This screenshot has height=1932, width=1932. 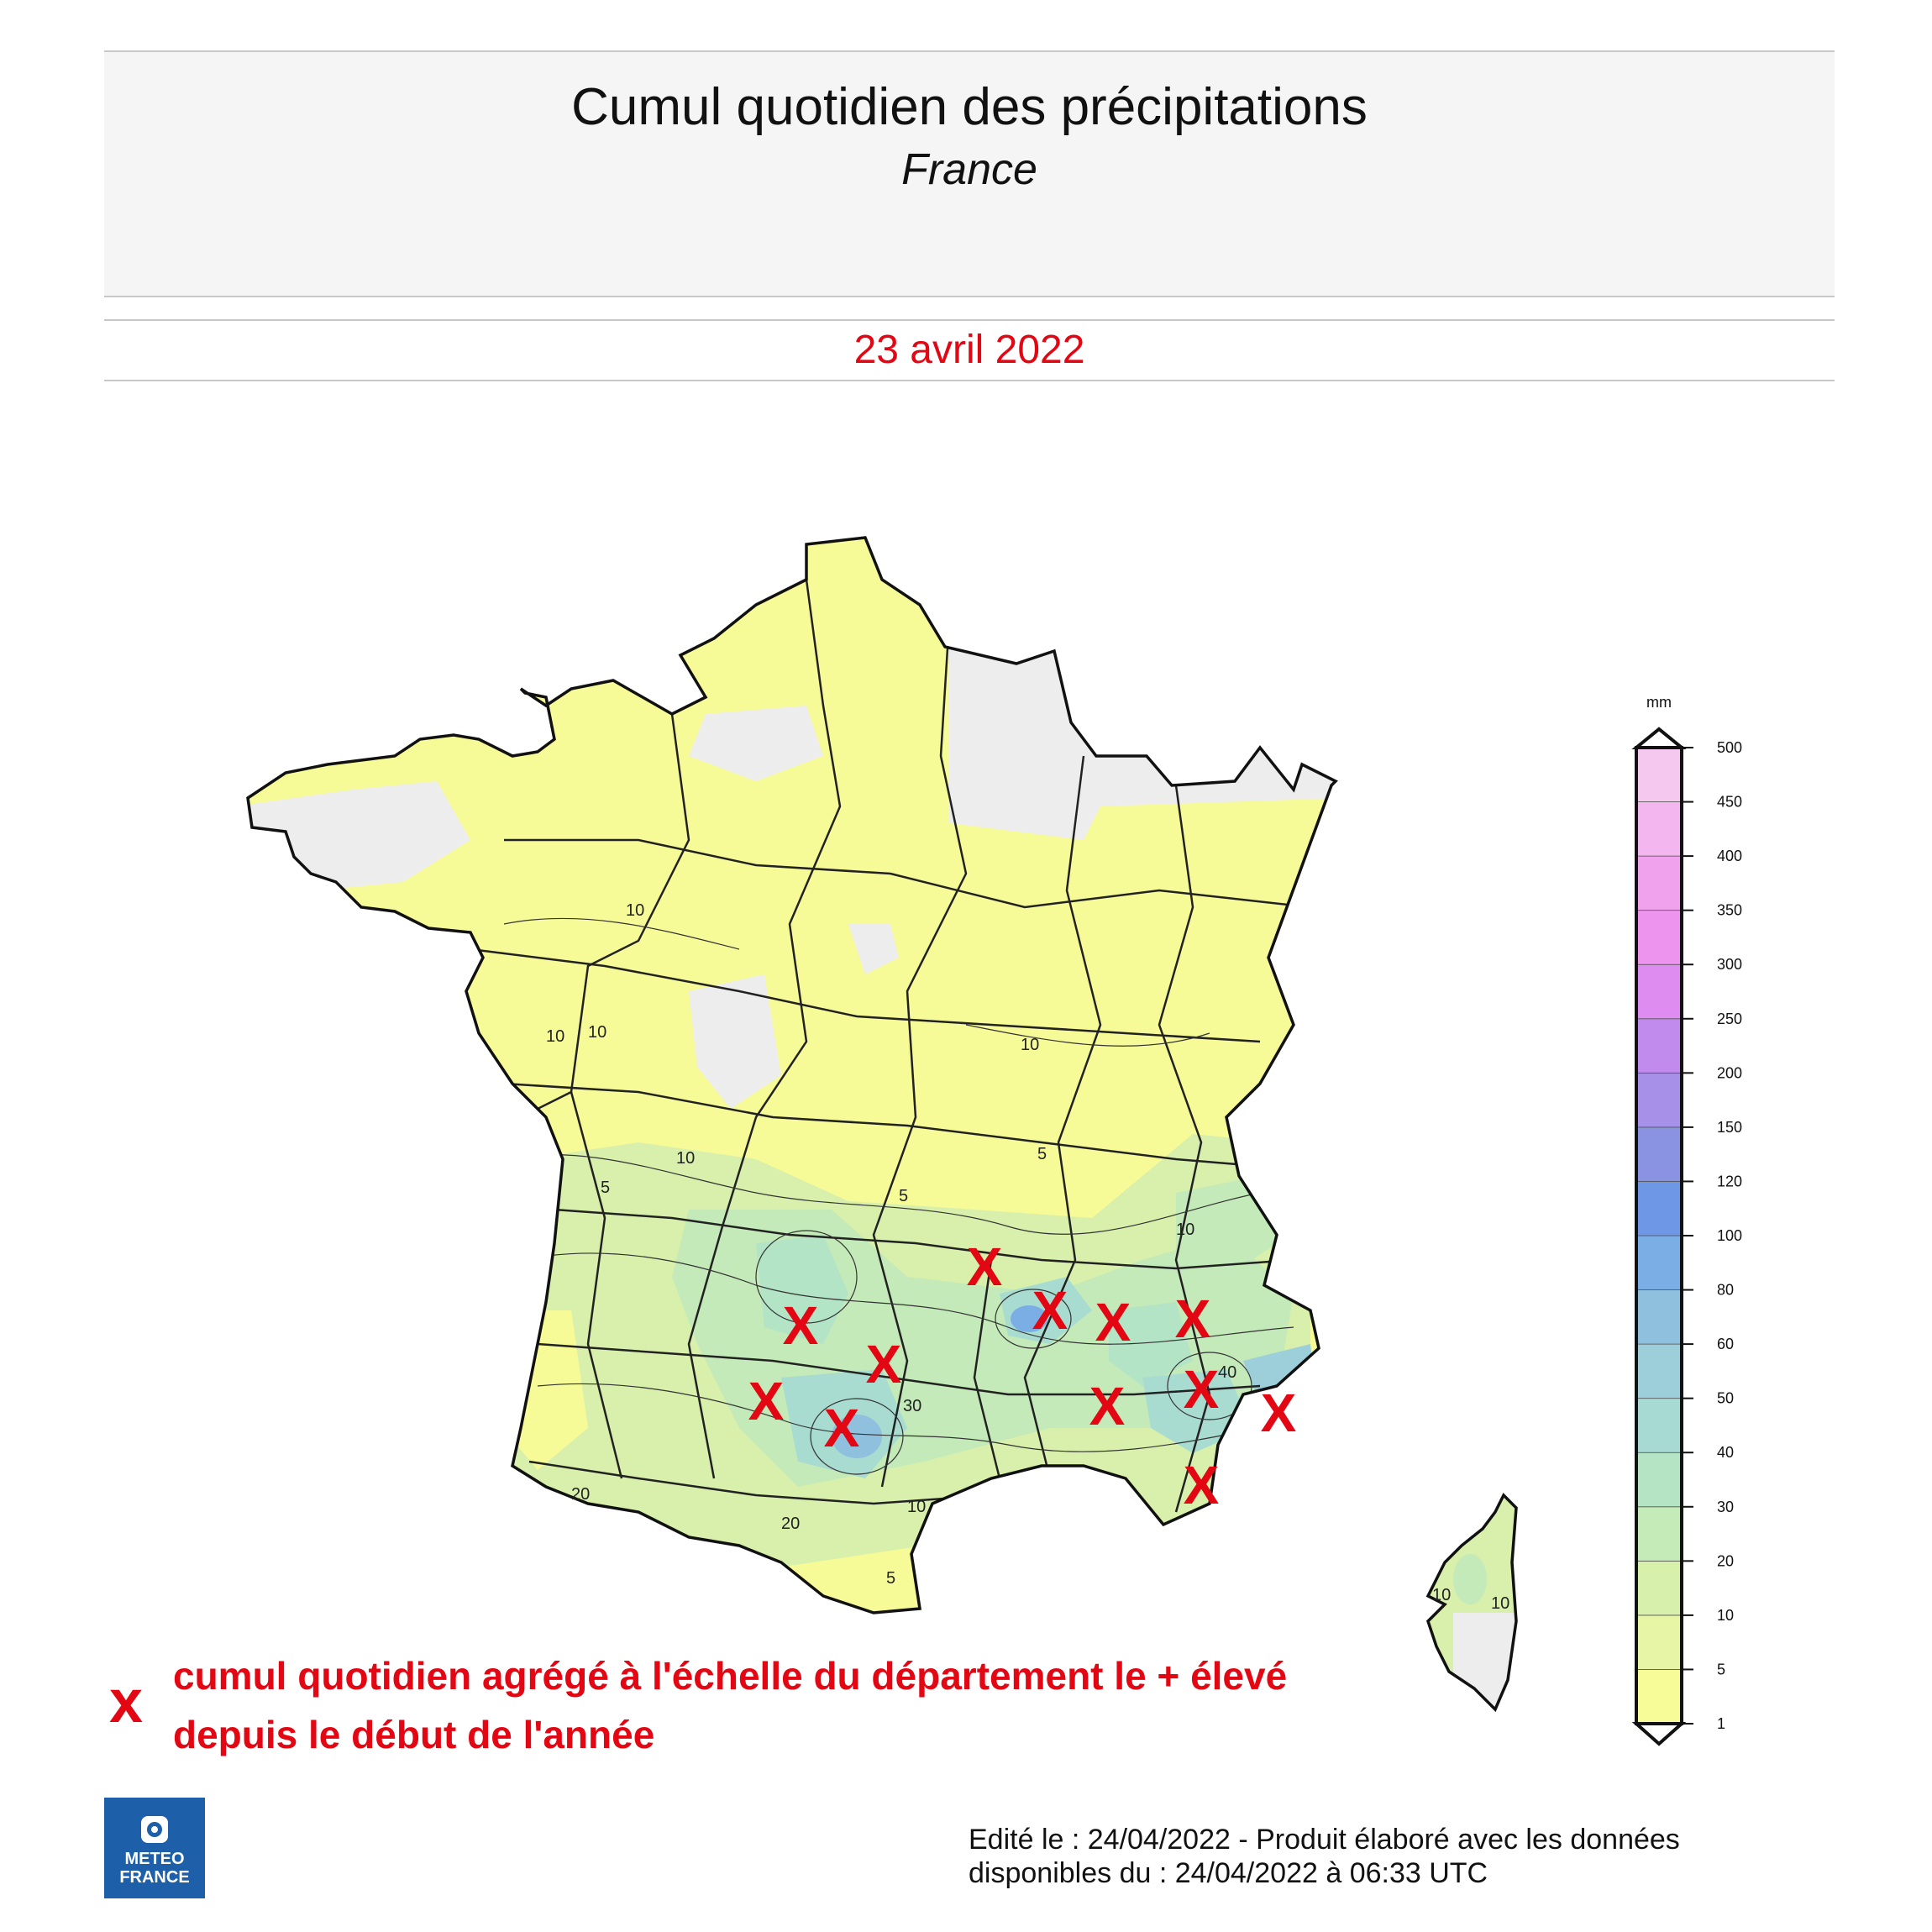 What do you see at coordinates (1725, 1560) in the screenshot?
I see `scale-tick-label: 20` at bounding box center [1725, 1560].